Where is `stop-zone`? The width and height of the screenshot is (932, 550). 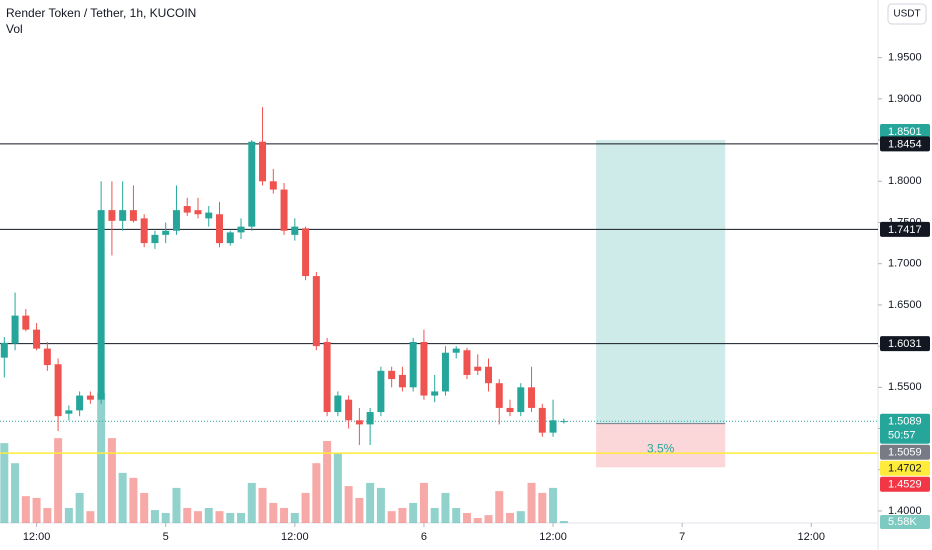 stop-zone is located at coordinates (661, 445).